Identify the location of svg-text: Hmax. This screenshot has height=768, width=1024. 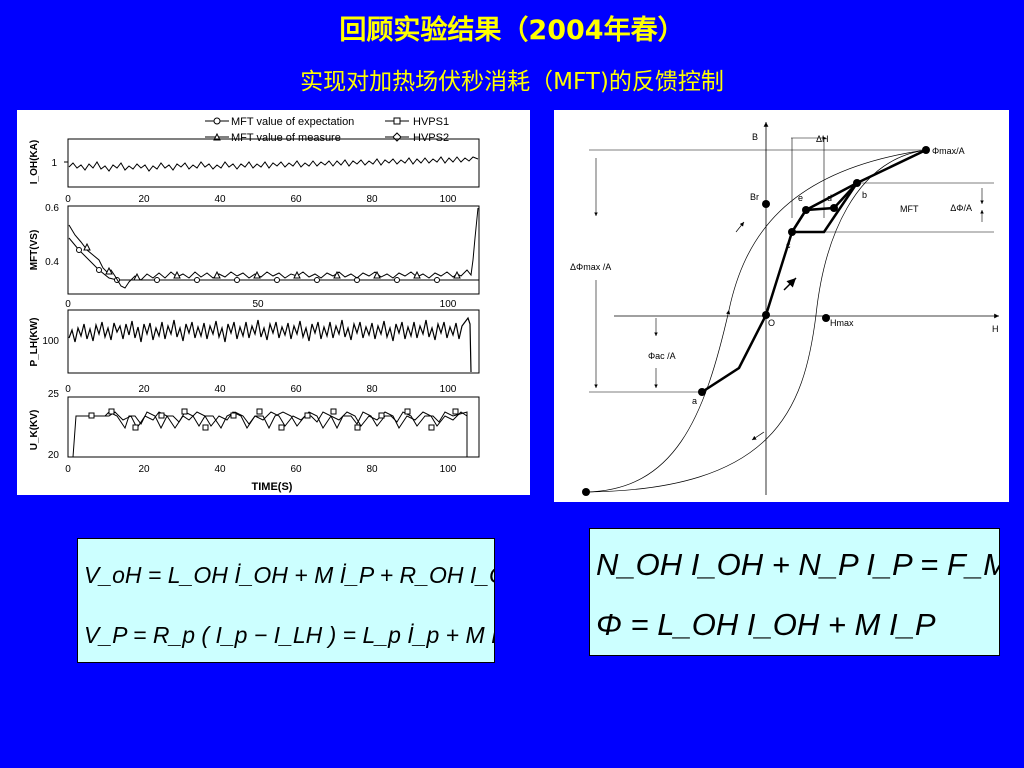
(842, 323).